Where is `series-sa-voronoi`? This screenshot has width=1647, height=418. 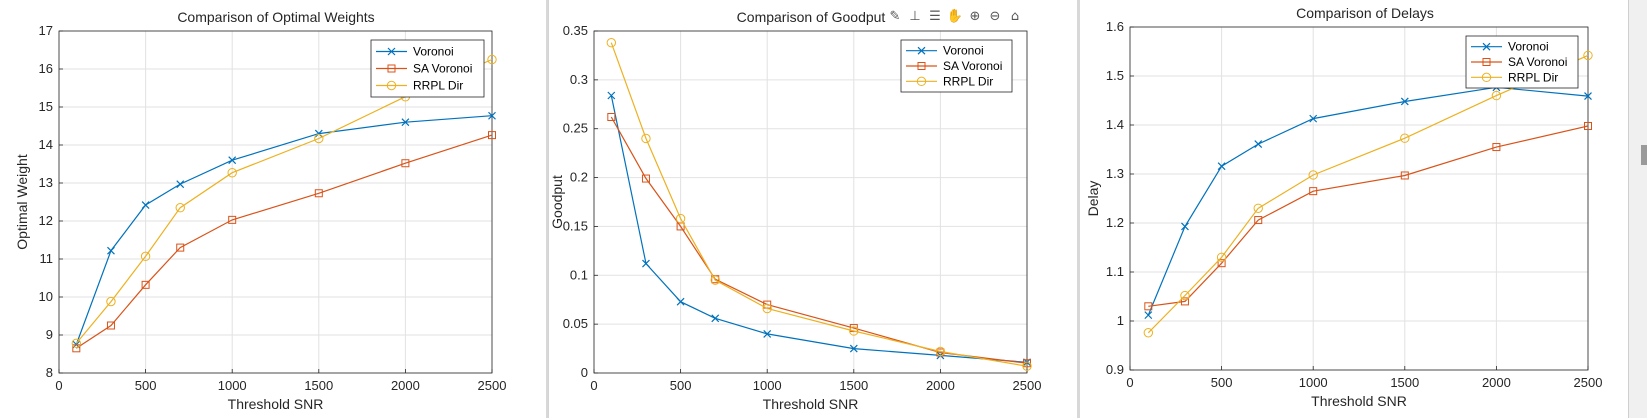 series-sa-voronoi is located at coordinates (1368, 216).